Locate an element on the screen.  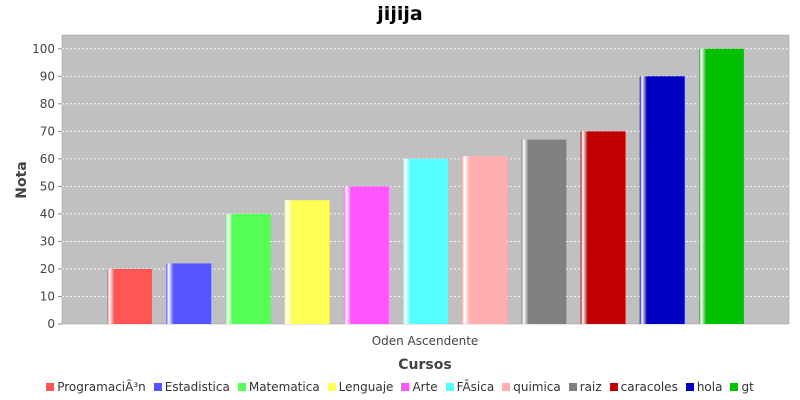
y-axis-title: Nota is located at coordinates (22, 179).